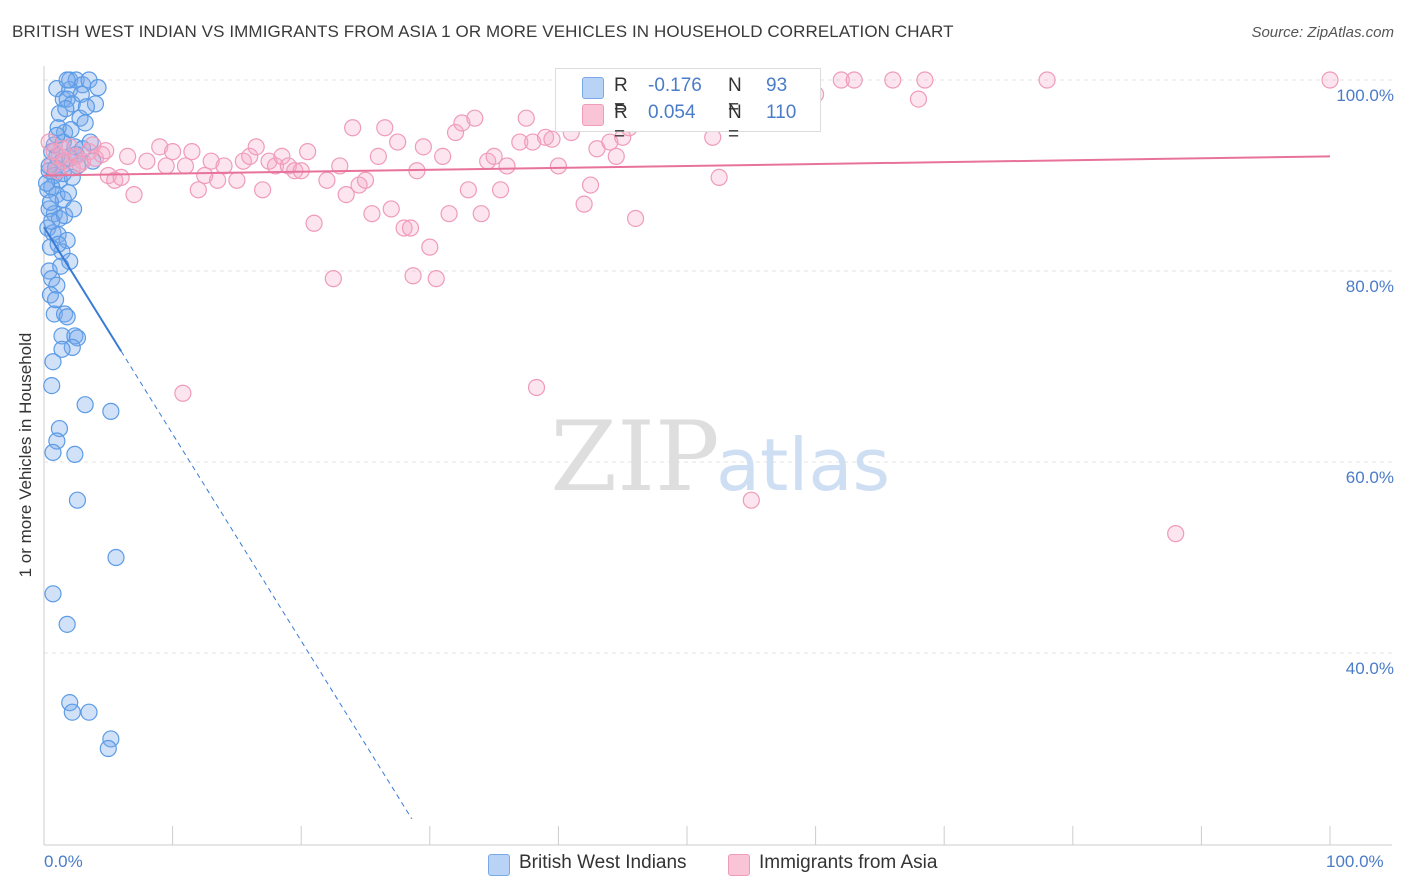 Image resolution: width=1406 pixels, height=892 pixels. What do you see at coordinates (739, 865) in the screenshot?
I see `bottom-legend-swatch-pink` at bounding box center [739, 865].